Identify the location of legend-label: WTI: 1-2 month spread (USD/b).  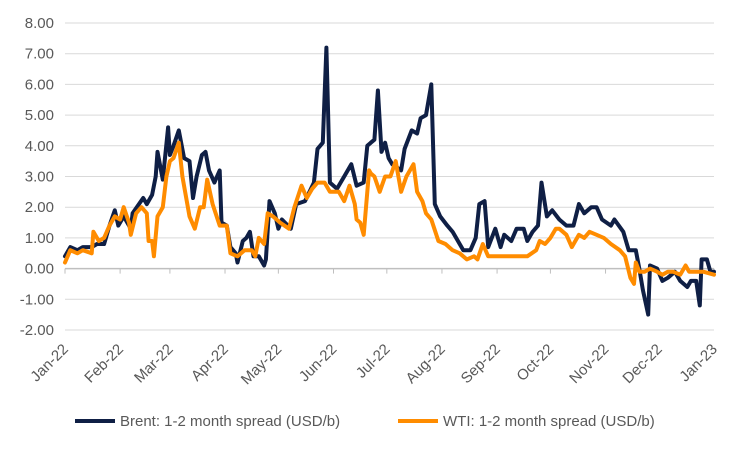
(549, 421).